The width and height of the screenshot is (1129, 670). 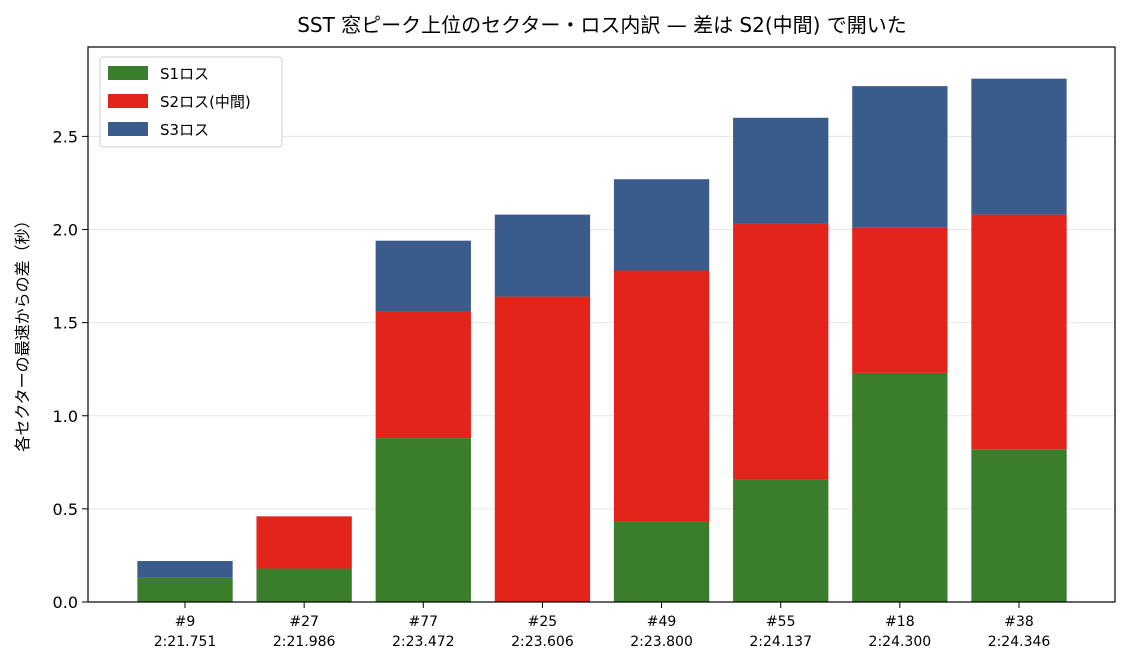 What do you see at coordinates (128, 101) in the screenshot?
I see `legend-swatch-s2` at bounding box center [128, 101].